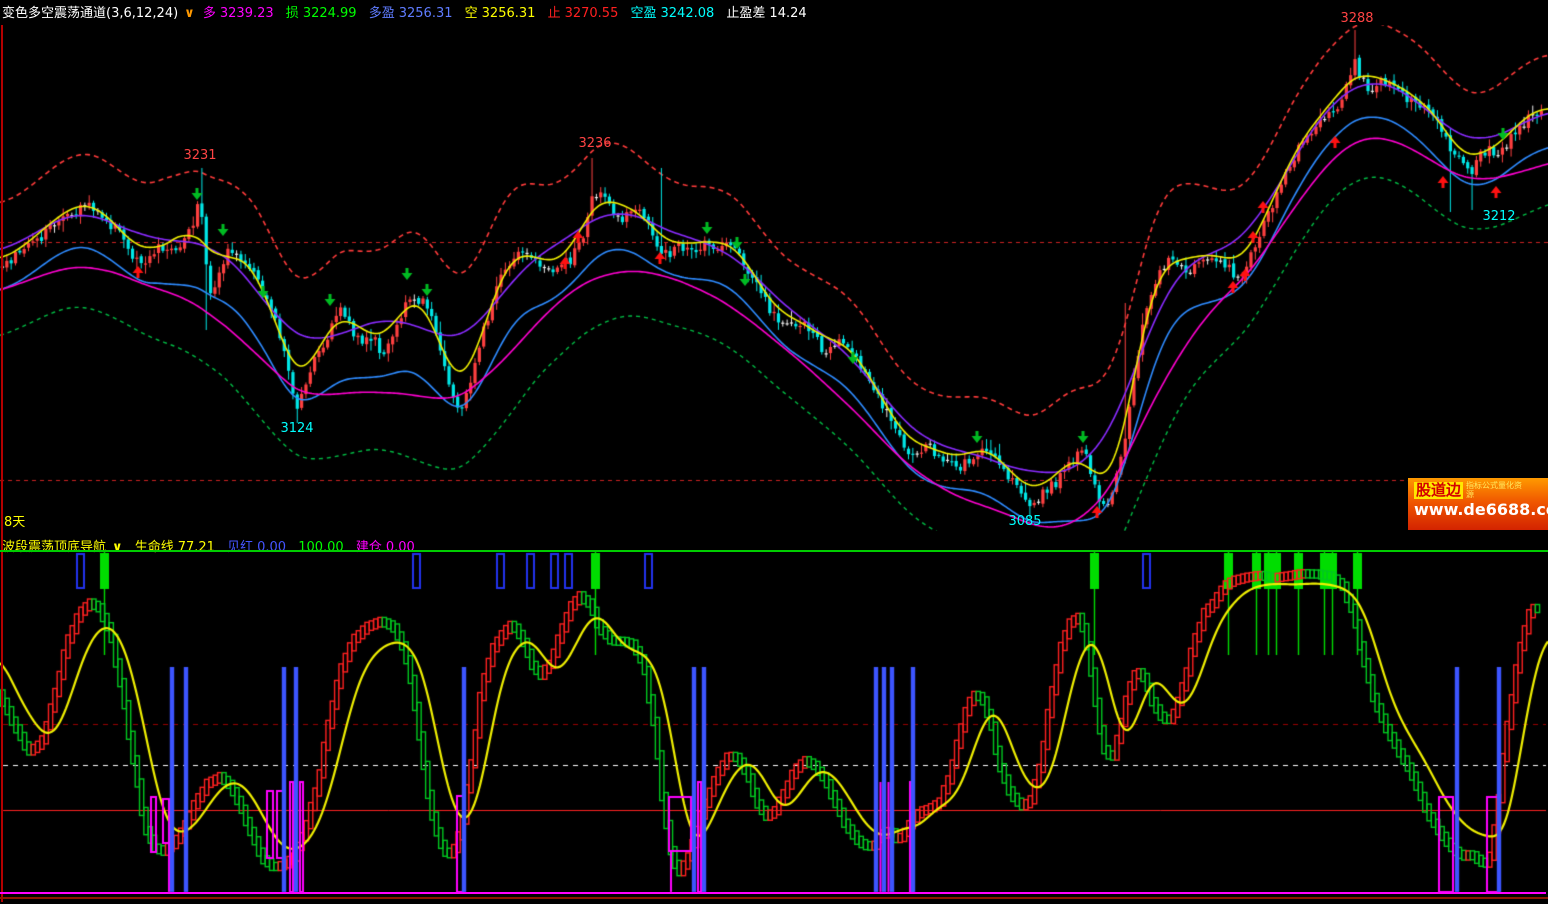 The height and width of the screenshot is (904, 1548). Describe the element at coordinates (189, 13) in the screenshot. I see `indicator1-dropdown-icon: ∨` at that location.